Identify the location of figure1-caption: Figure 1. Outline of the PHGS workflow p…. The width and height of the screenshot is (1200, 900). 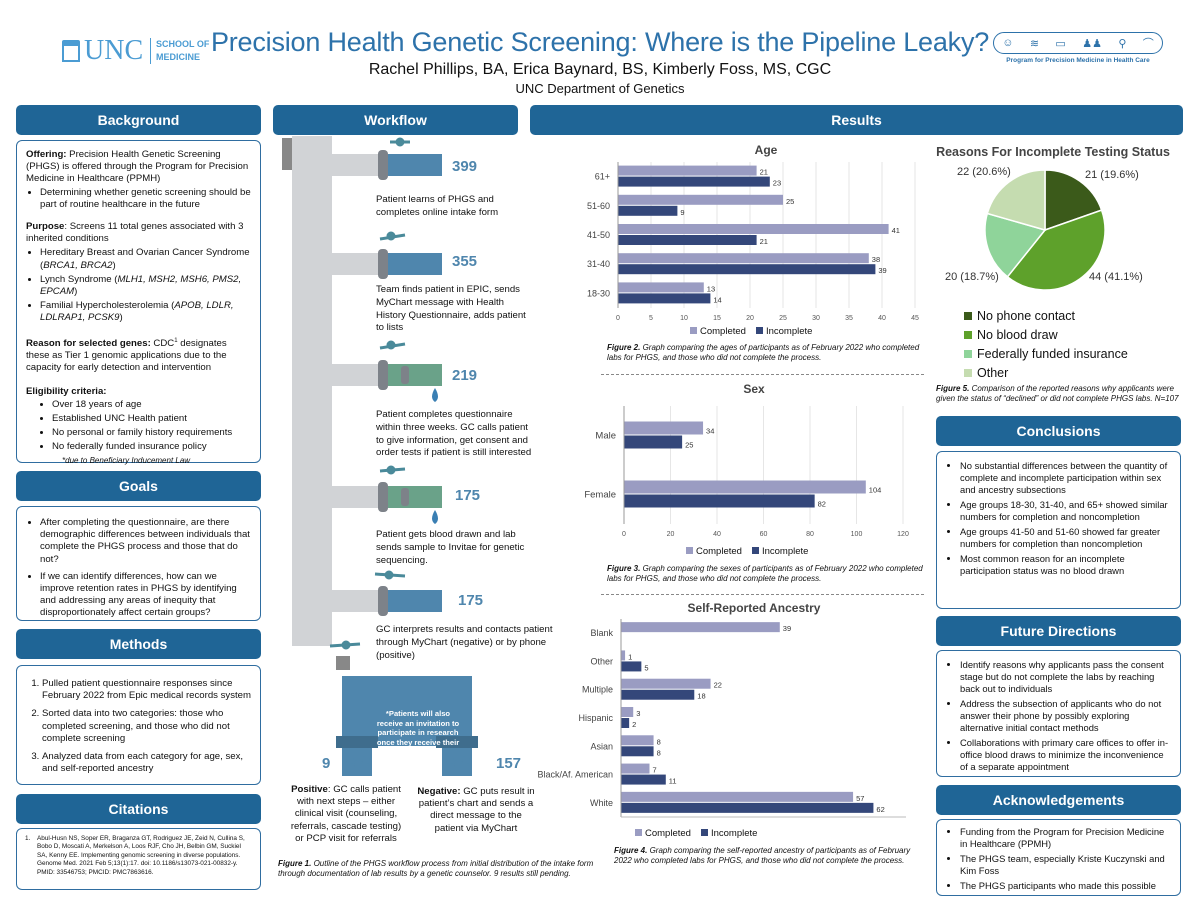
(436, 868).